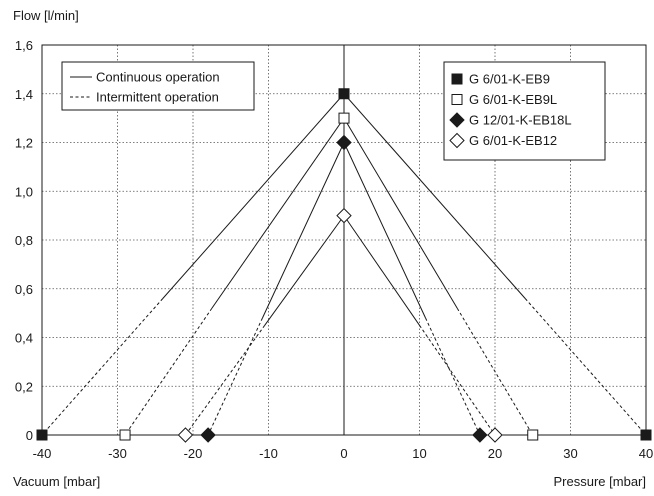 Image resolution: width=654 pixels, height=496 pixels. Describe the element at coordinates (24, 94) in the screenshot. I see `y-tick-label: 1,4` at that location.